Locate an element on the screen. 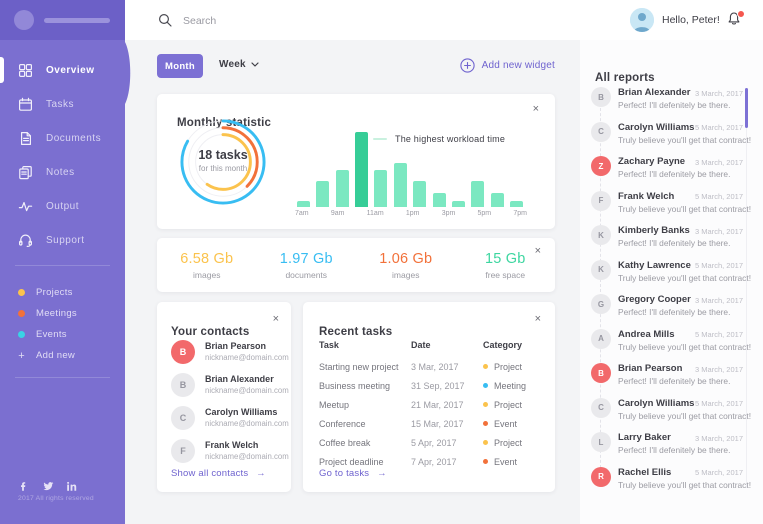 Image resolution: width=763 pixels, height=524 pixels. scrollbar-thumb is located at coordinates (746, 108).